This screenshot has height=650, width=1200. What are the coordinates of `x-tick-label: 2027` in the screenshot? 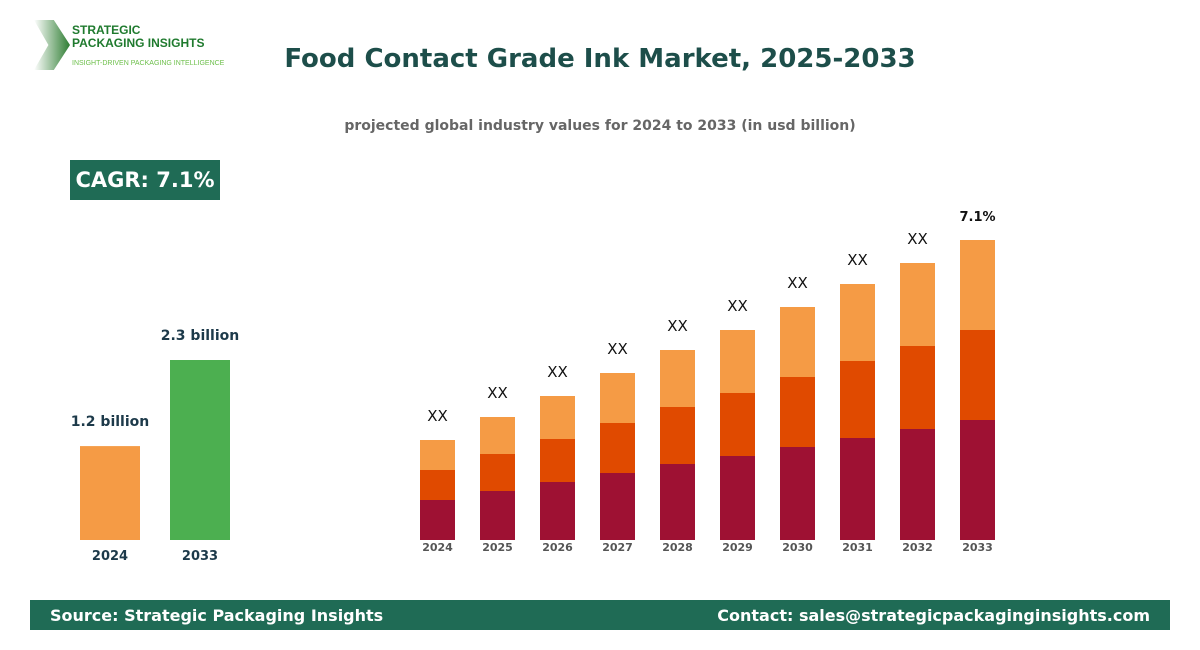 It's located at (617, 547).